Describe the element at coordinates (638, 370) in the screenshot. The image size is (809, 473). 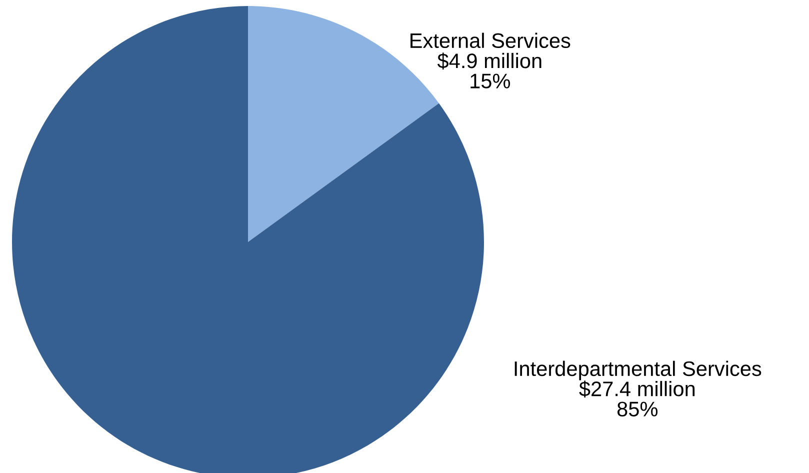
I see `slice-label: Interdepartmental Services` at that location.